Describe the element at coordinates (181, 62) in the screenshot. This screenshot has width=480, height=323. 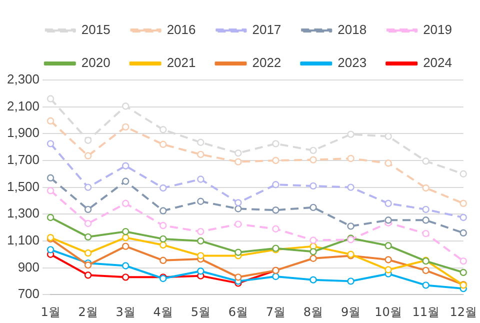
I see `legend-label: 2021` at that location.